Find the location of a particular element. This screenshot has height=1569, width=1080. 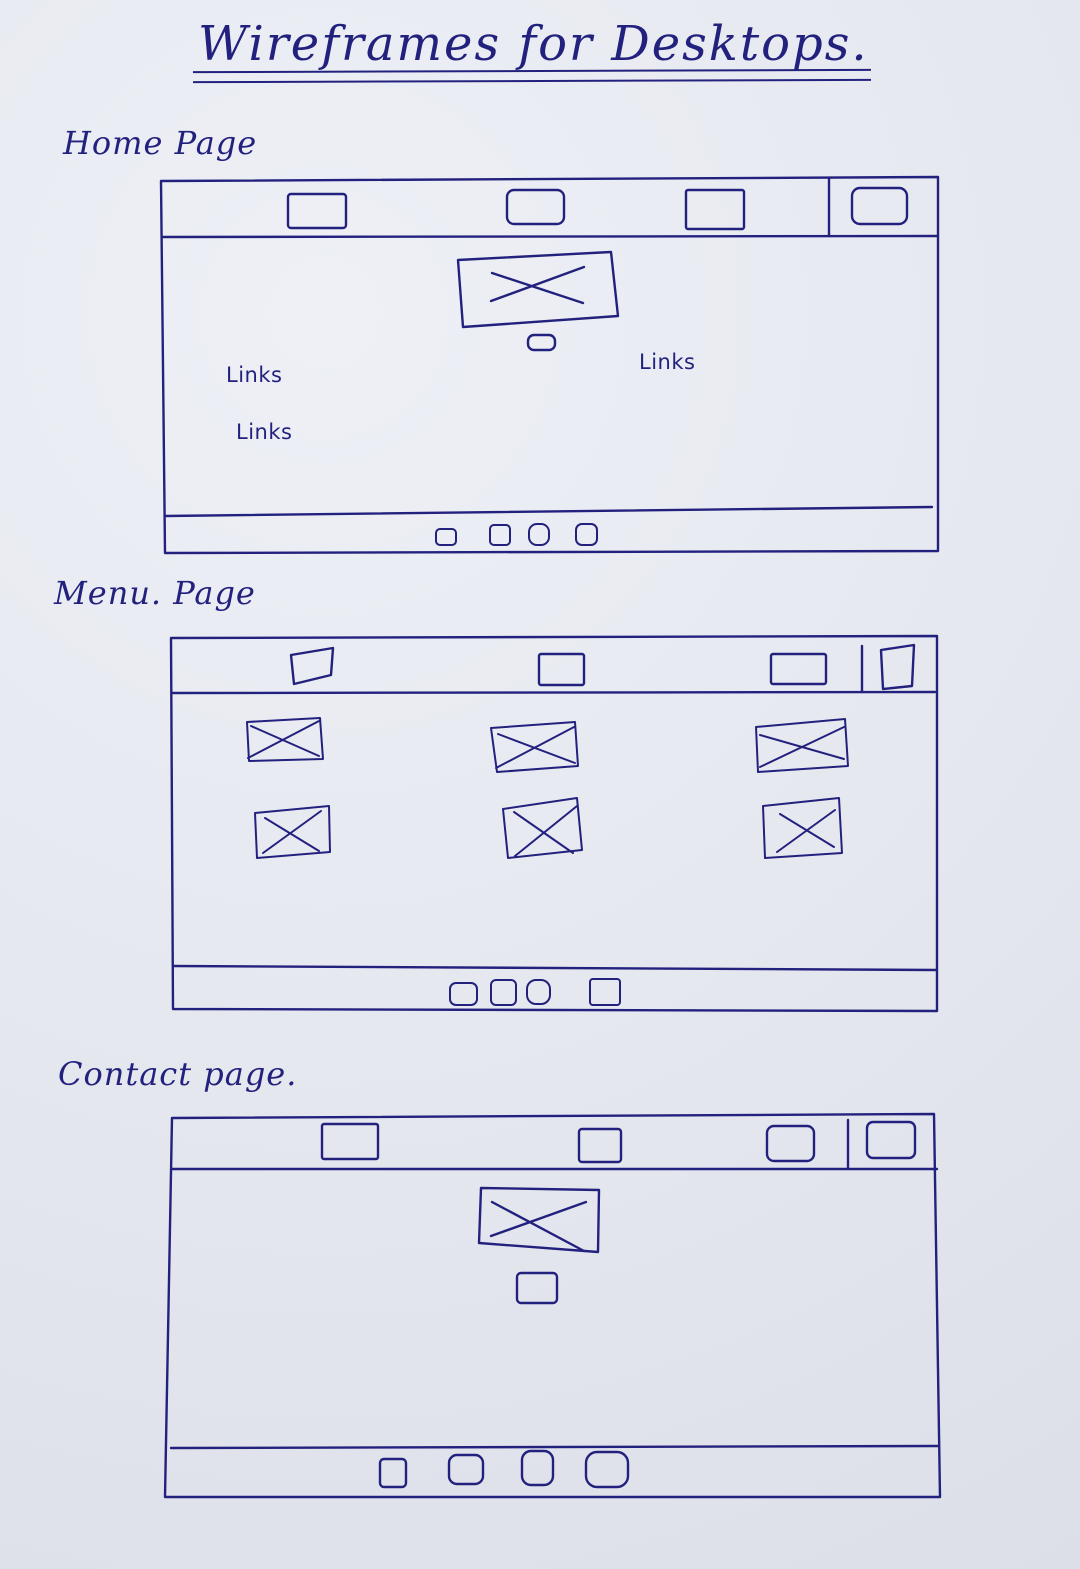

home-footer-divider is located at coordinates (548, 511).